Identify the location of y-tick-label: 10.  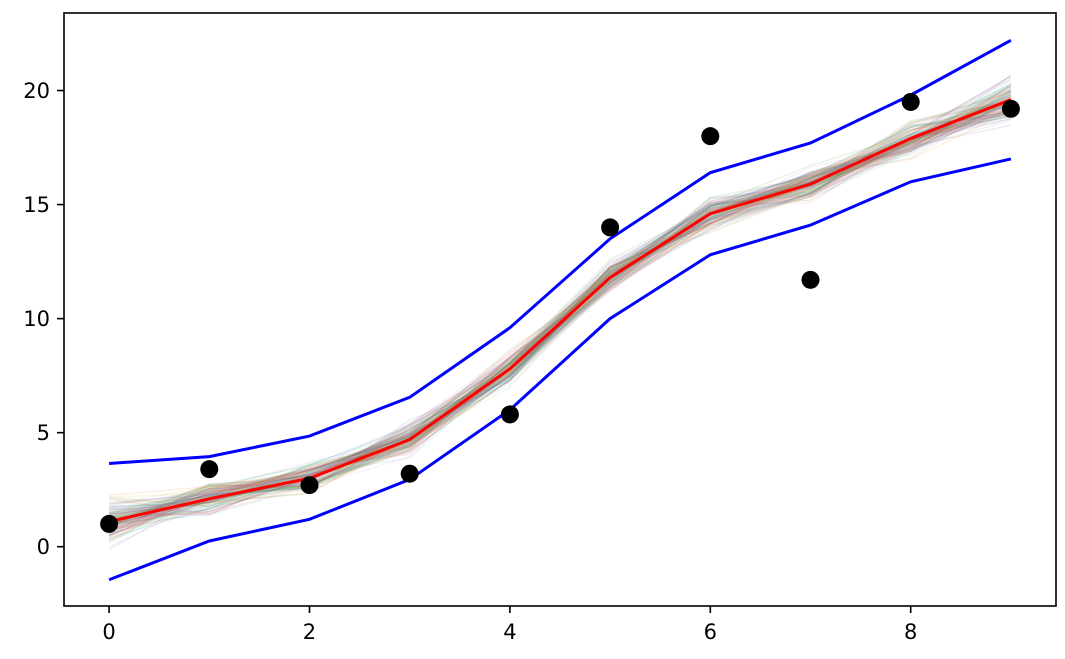
(36, 319).